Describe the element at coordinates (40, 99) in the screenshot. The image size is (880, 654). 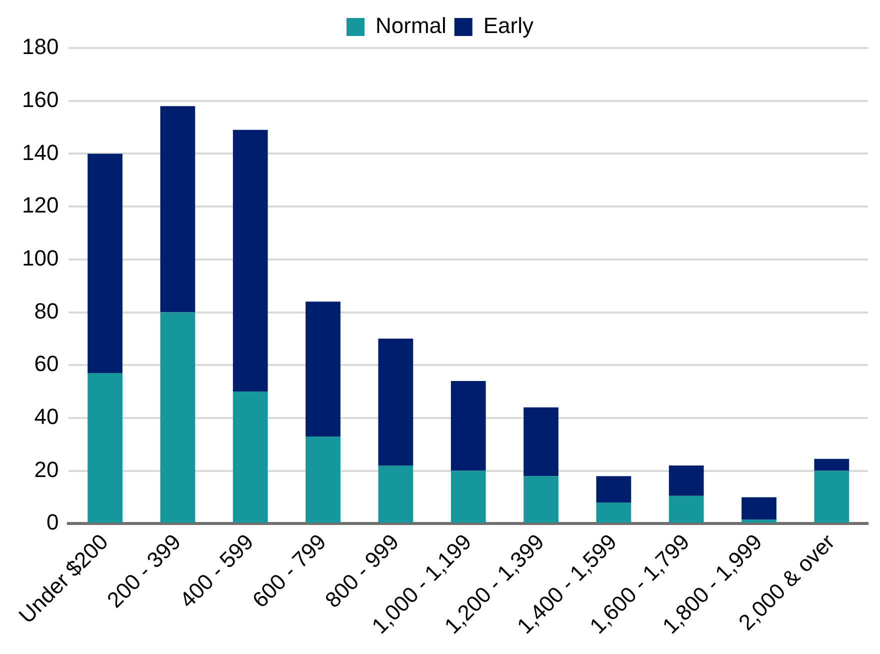
I see `y-tick-label: 160` at that location.